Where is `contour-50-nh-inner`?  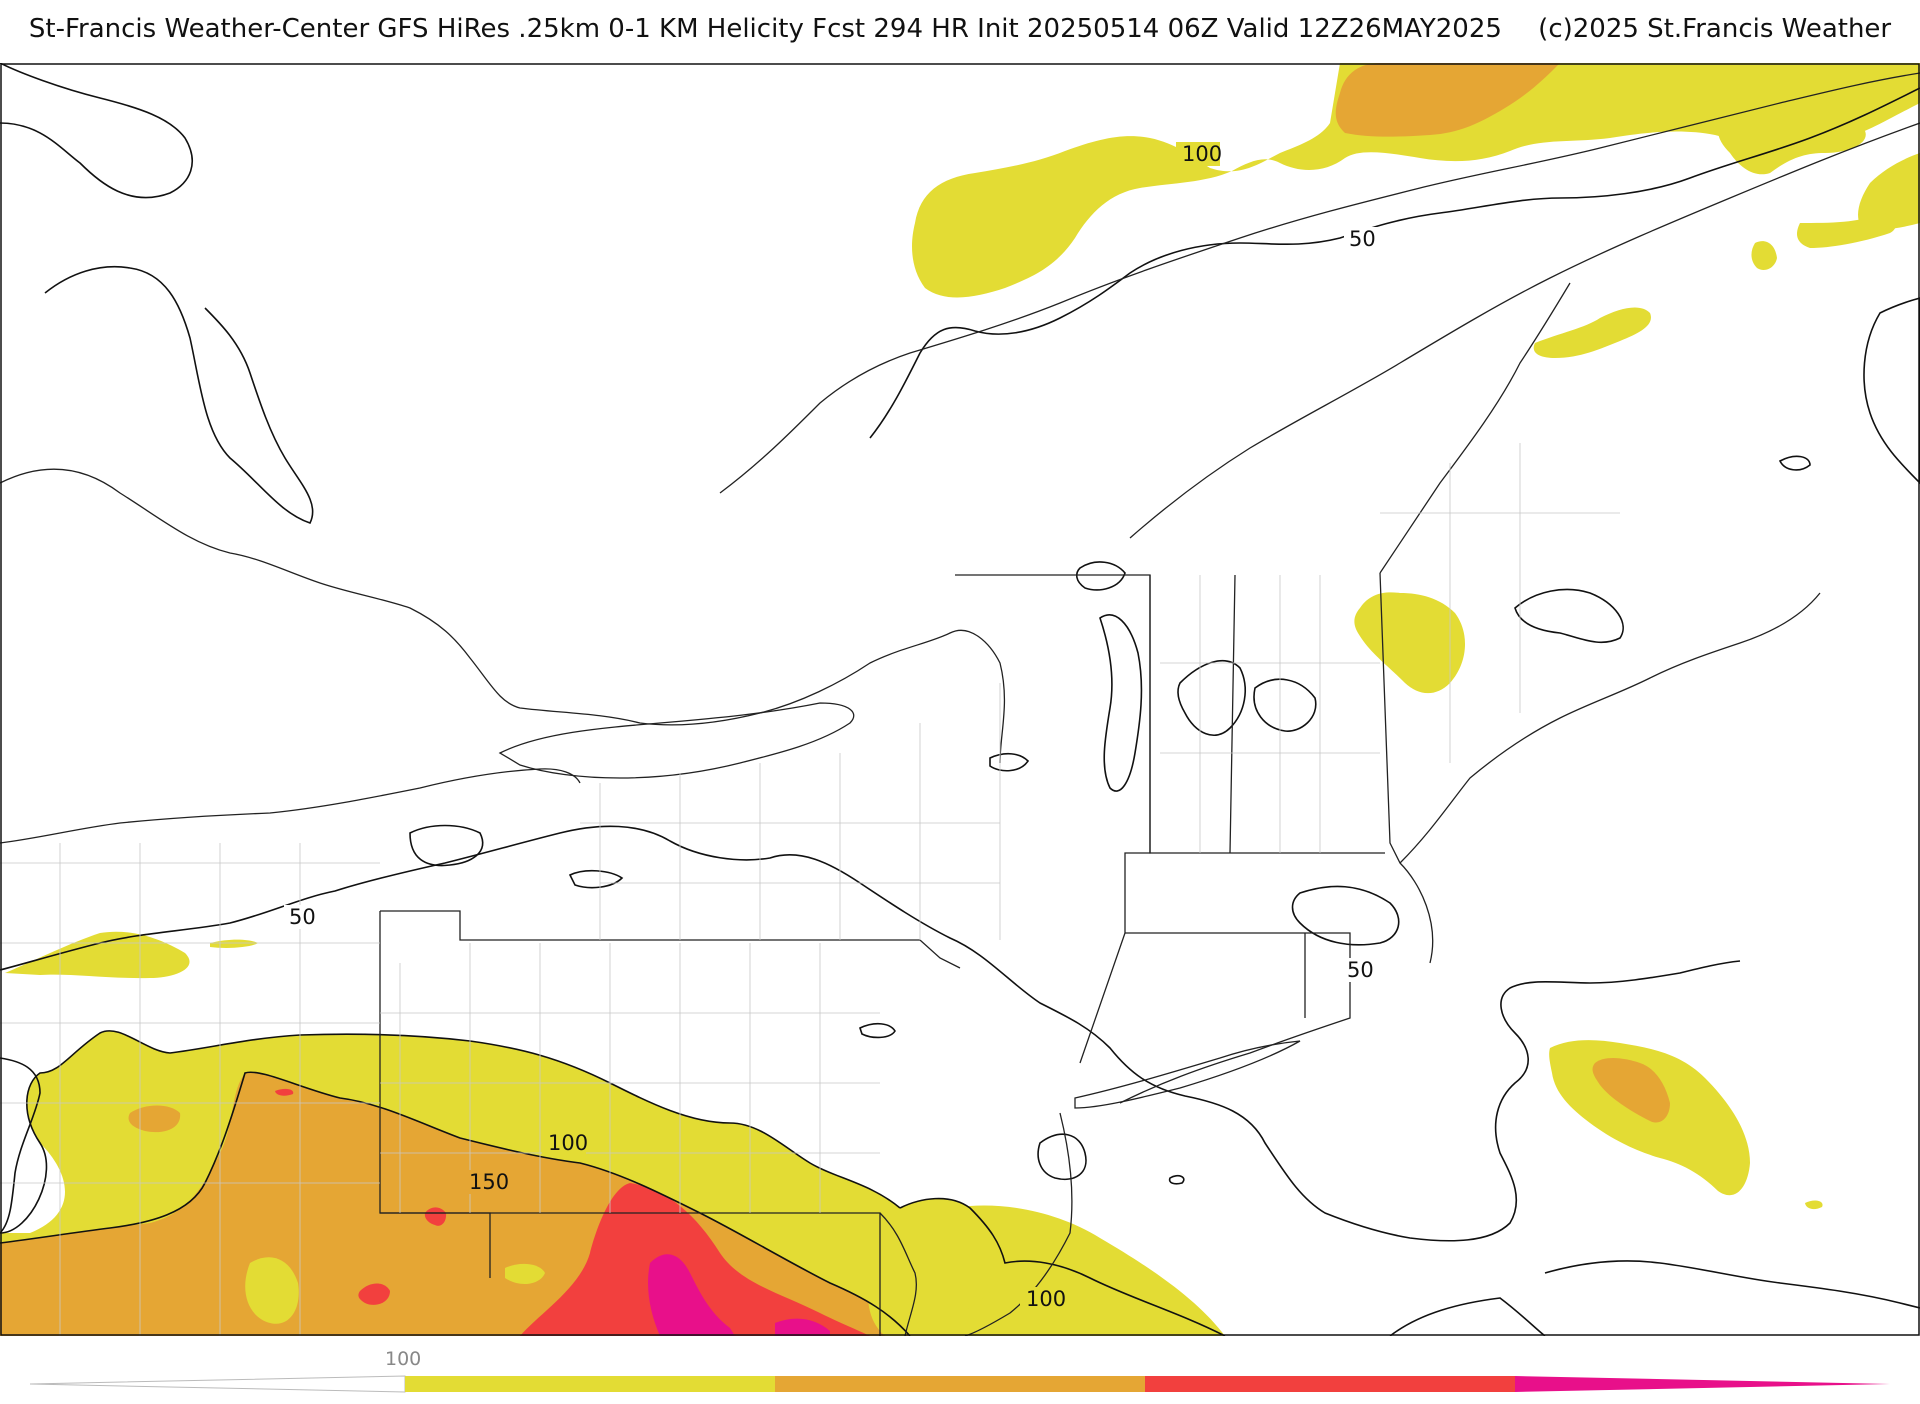
contour-50-nh-inner is located at coordinates (1285, 705).